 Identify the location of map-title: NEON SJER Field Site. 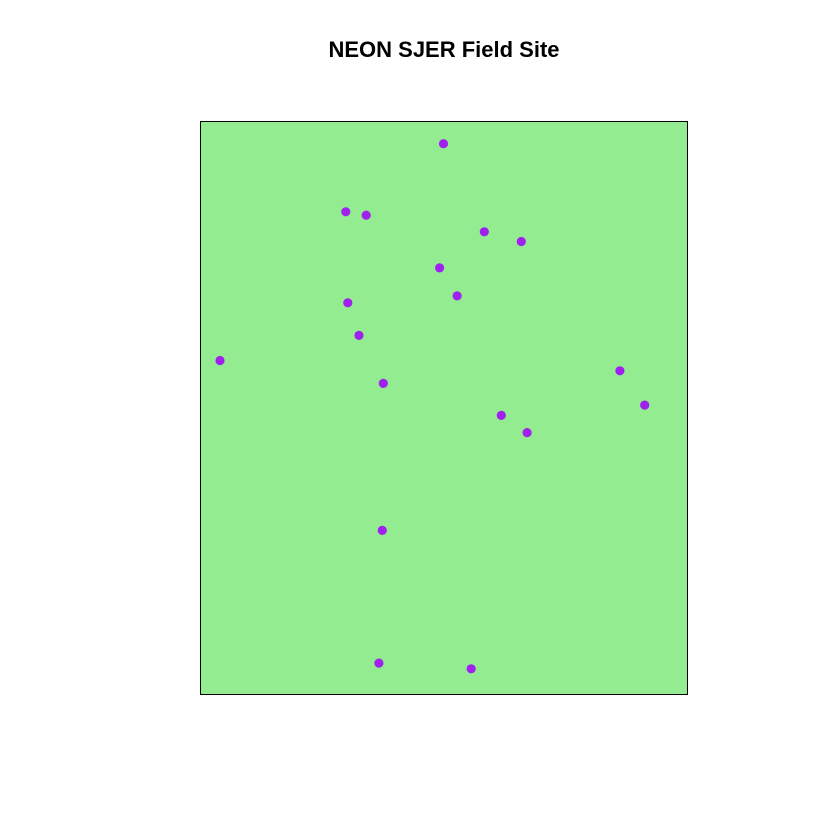
(444, 49).